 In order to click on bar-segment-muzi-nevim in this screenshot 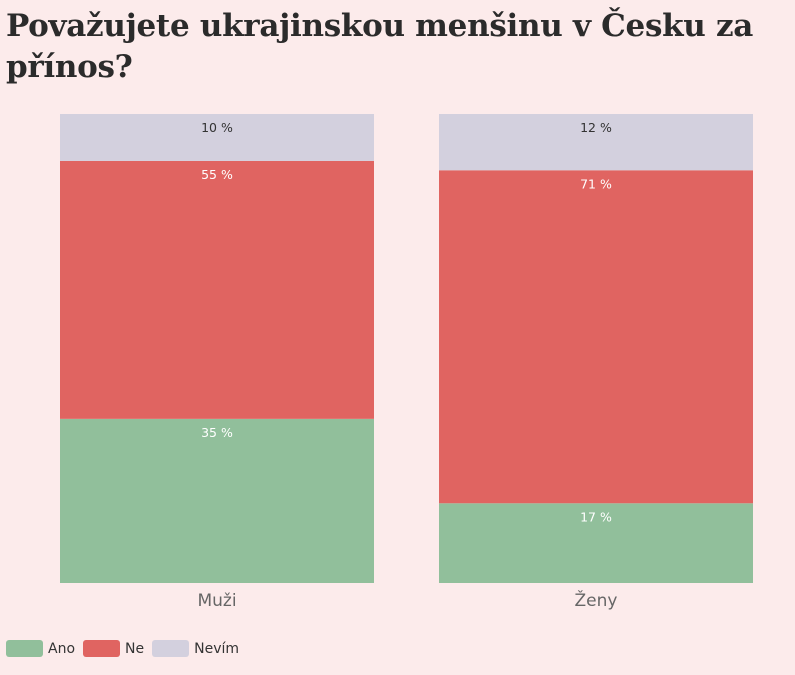, I will do `click(217, 137)`.